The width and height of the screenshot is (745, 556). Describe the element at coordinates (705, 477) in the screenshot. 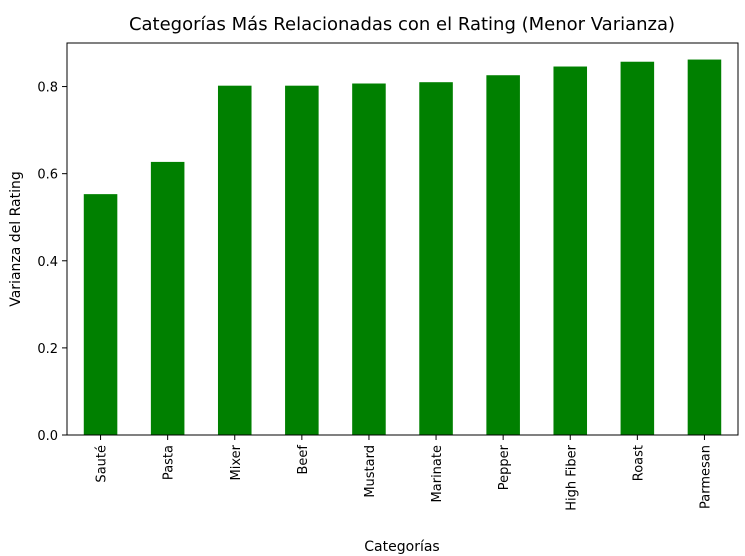

I see `x-tick-label: Parmesan` at that location.